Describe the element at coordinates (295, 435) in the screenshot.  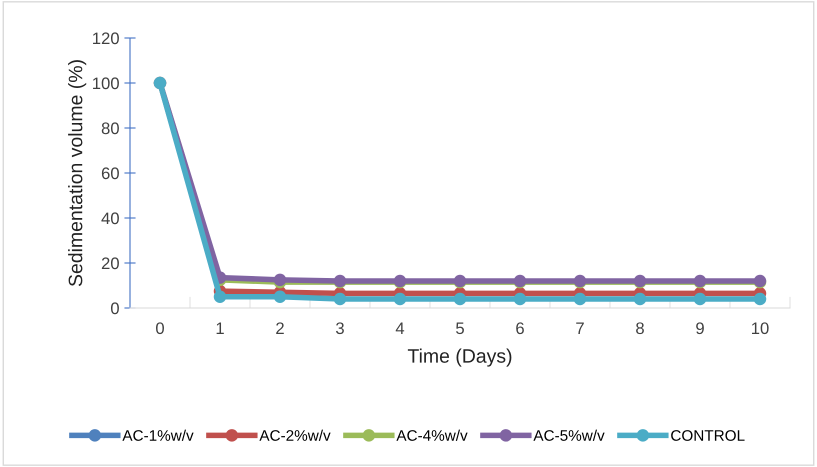
I see `legend-label: AC-2%w/v` at that location.